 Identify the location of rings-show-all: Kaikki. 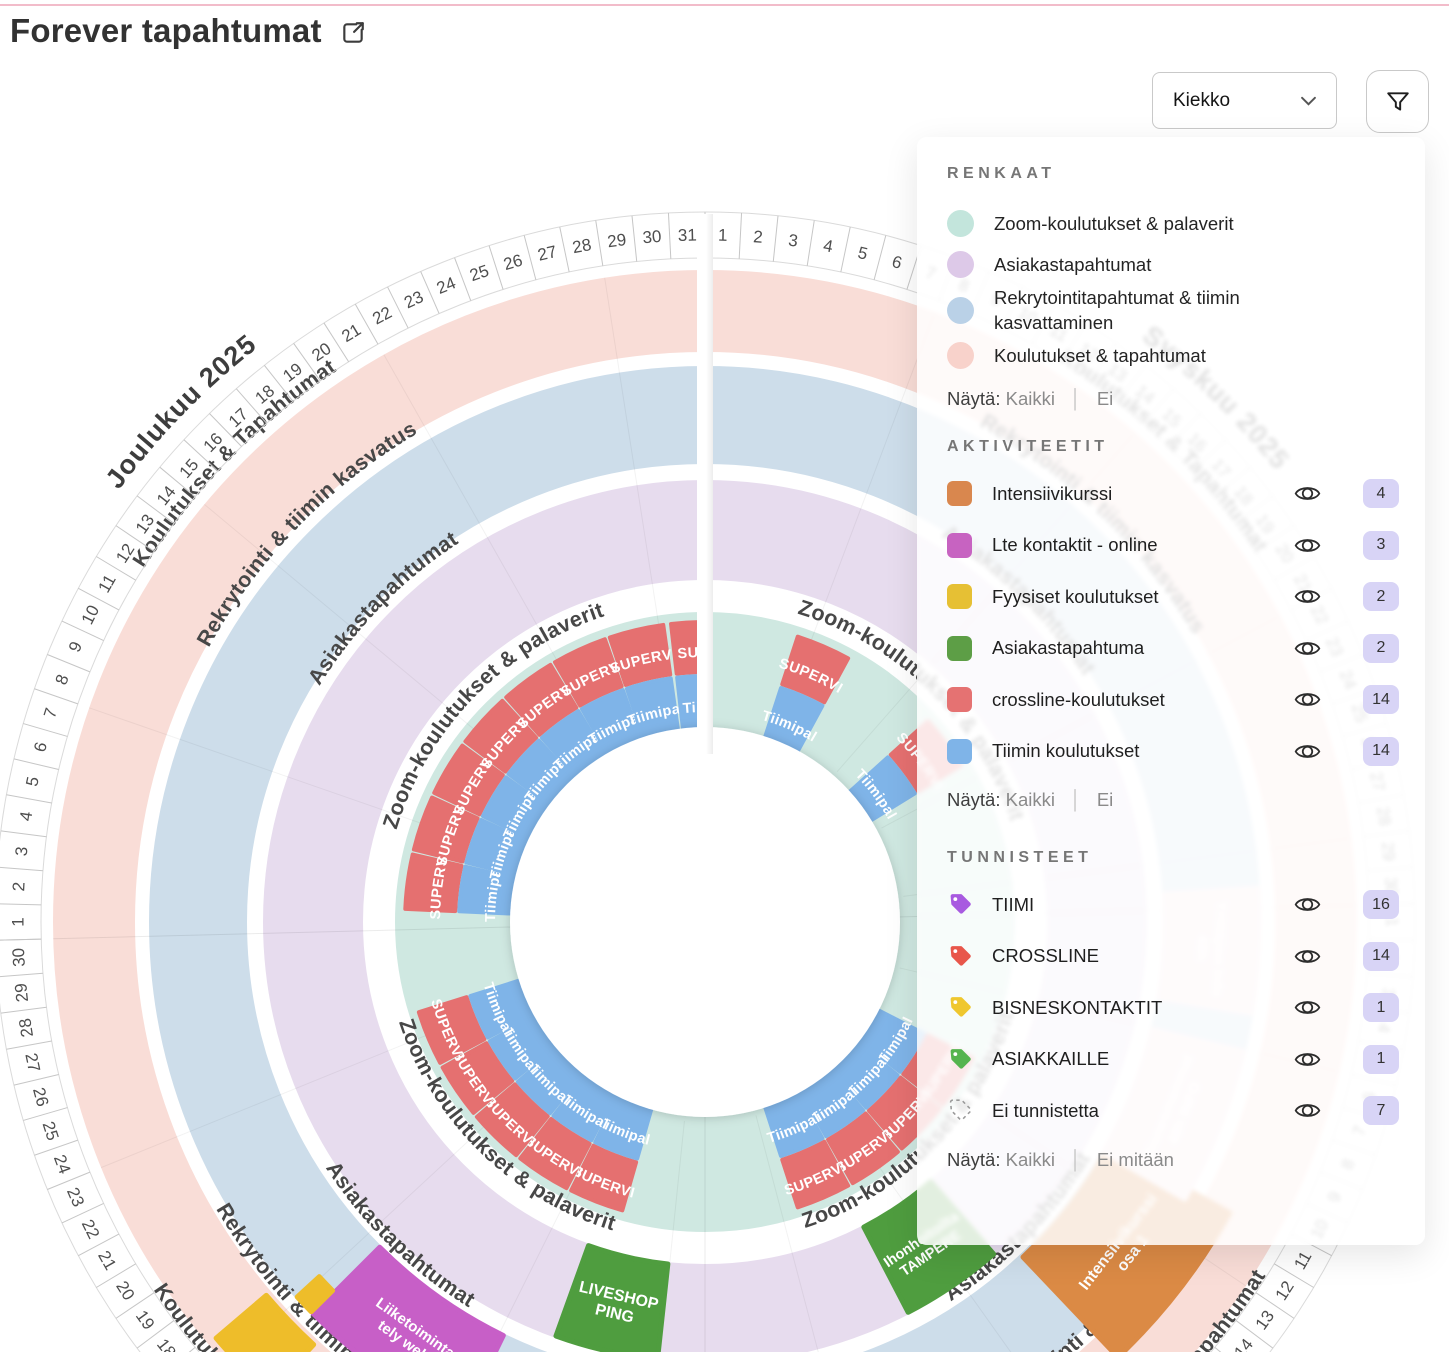
(1030, 398).